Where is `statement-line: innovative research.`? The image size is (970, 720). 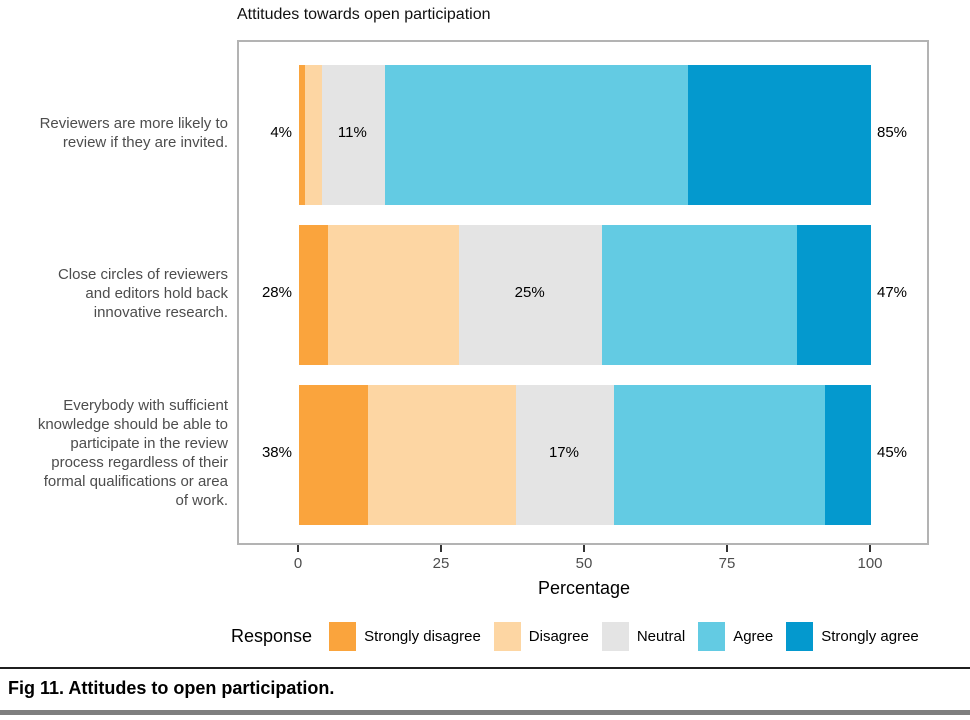 statement-line: innovative research. is located at coordinates (160, 312).